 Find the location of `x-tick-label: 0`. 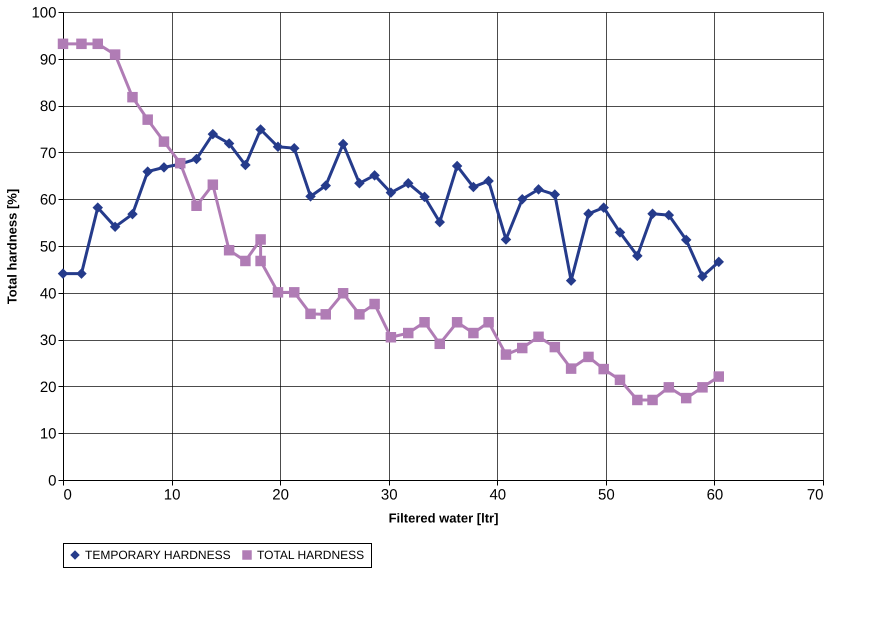

x-tick-label: 0 is located at coordinates (68, 495).